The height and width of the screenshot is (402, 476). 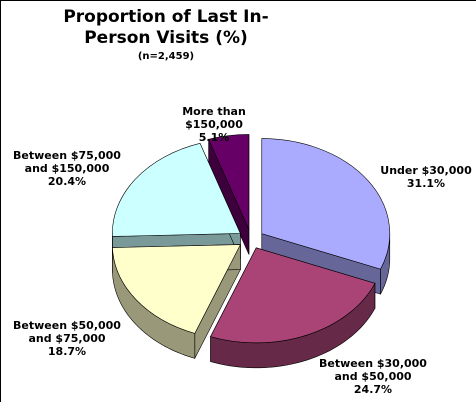 What do you see at coordinates (67, 332) in the screenshot?
I see `category-label: Between $50,000 and $75,000` at bounding box center [67, 332].